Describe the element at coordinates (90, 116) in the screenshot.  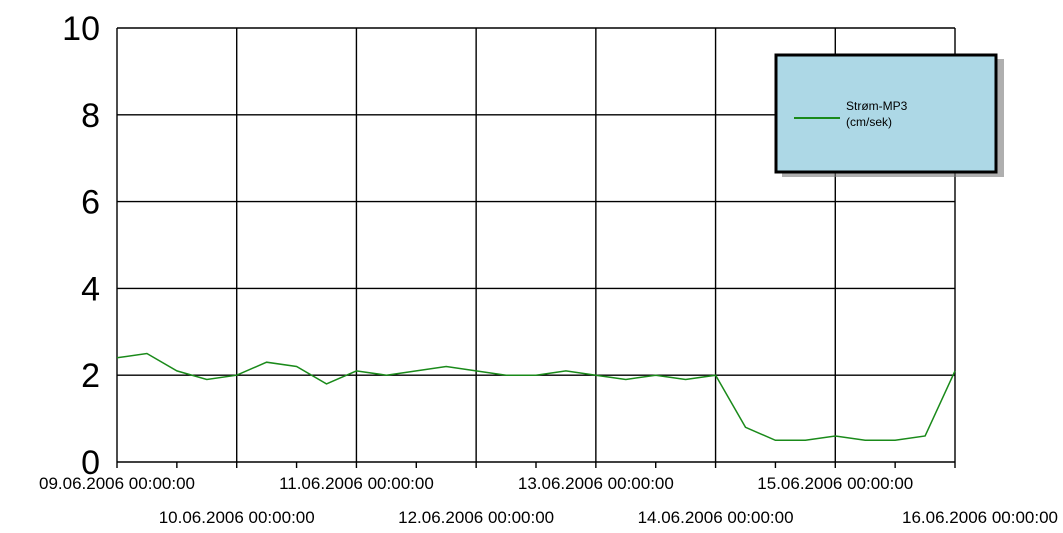
I see `y-tick-label: 8` at that location.